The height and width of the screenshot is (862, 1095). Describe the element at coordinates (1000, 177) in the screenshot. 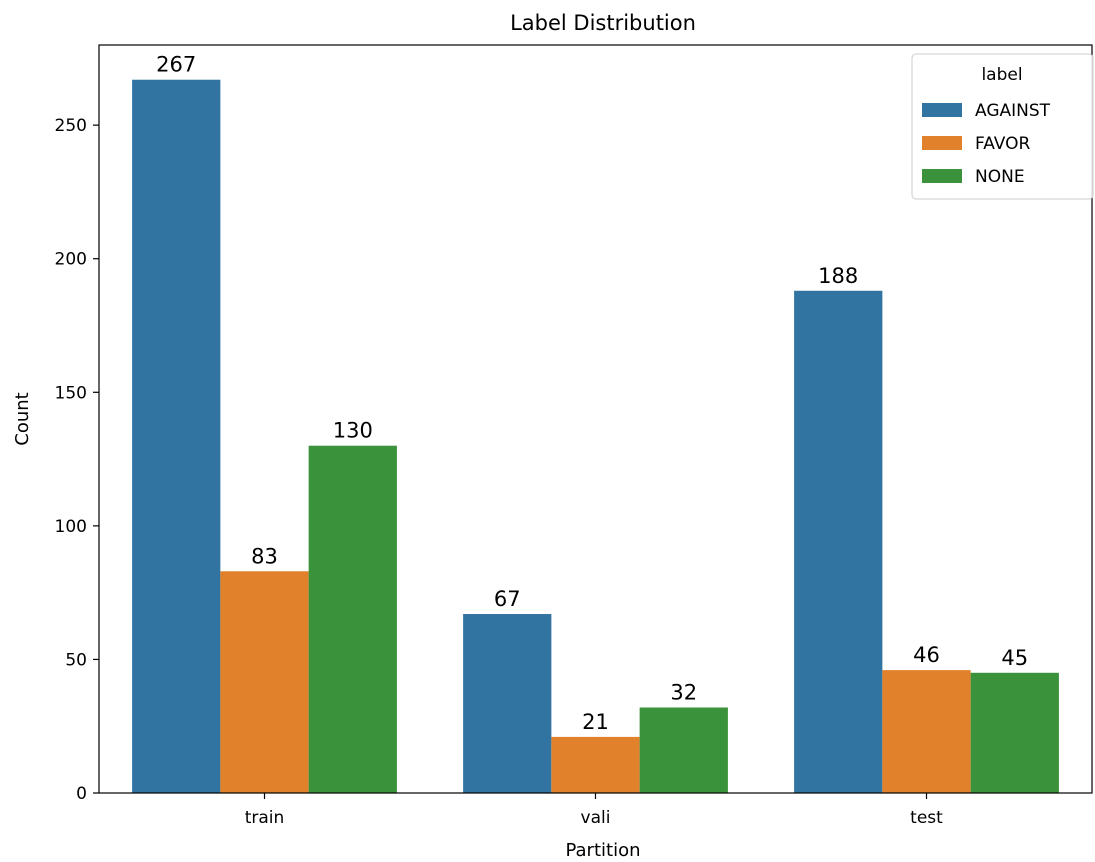

I see `legend-label-none: NONE` at that location.